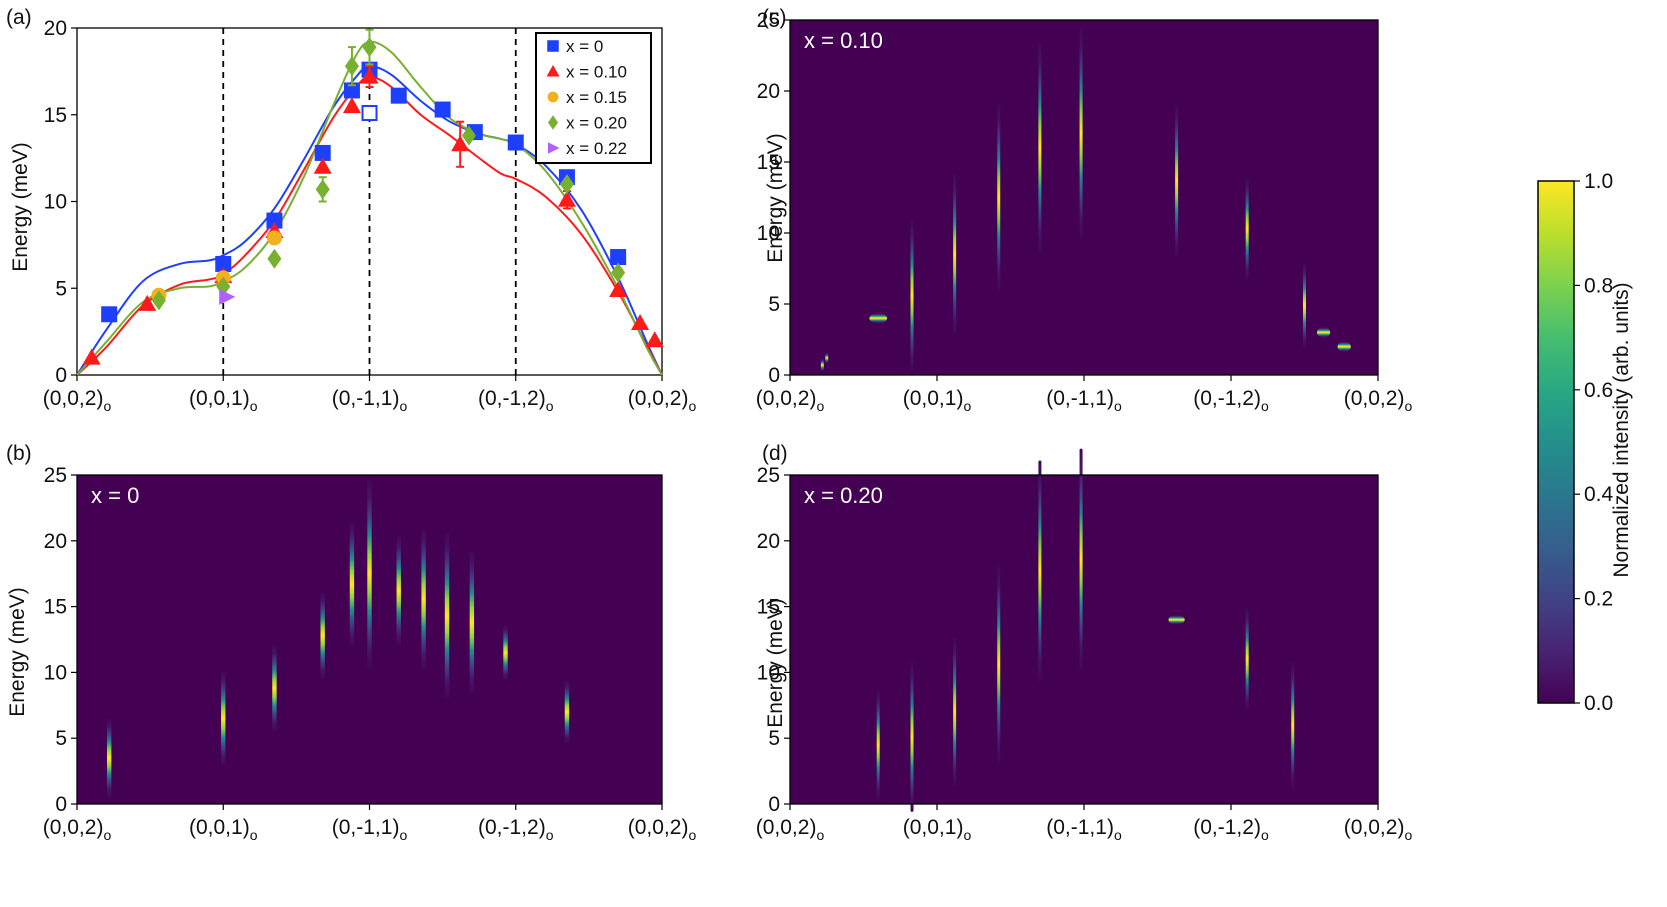  Describe the element at coordinates (1084, 197) in the screenshot. I see `panel-c-plot-area` at that location.